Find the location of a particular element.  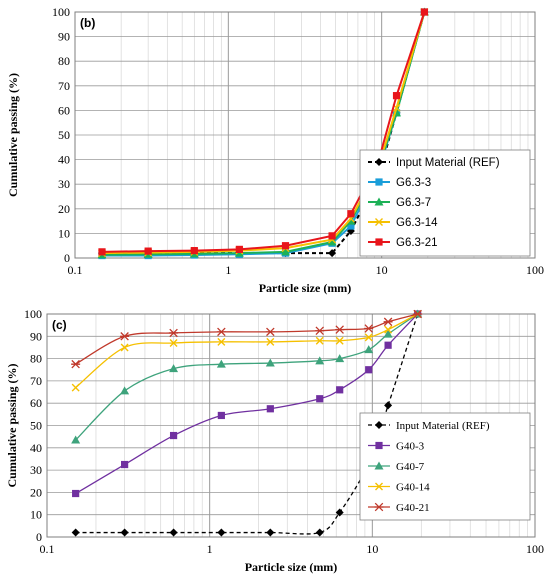

legend-label: G40-14 is located at coordinates (413, 488).